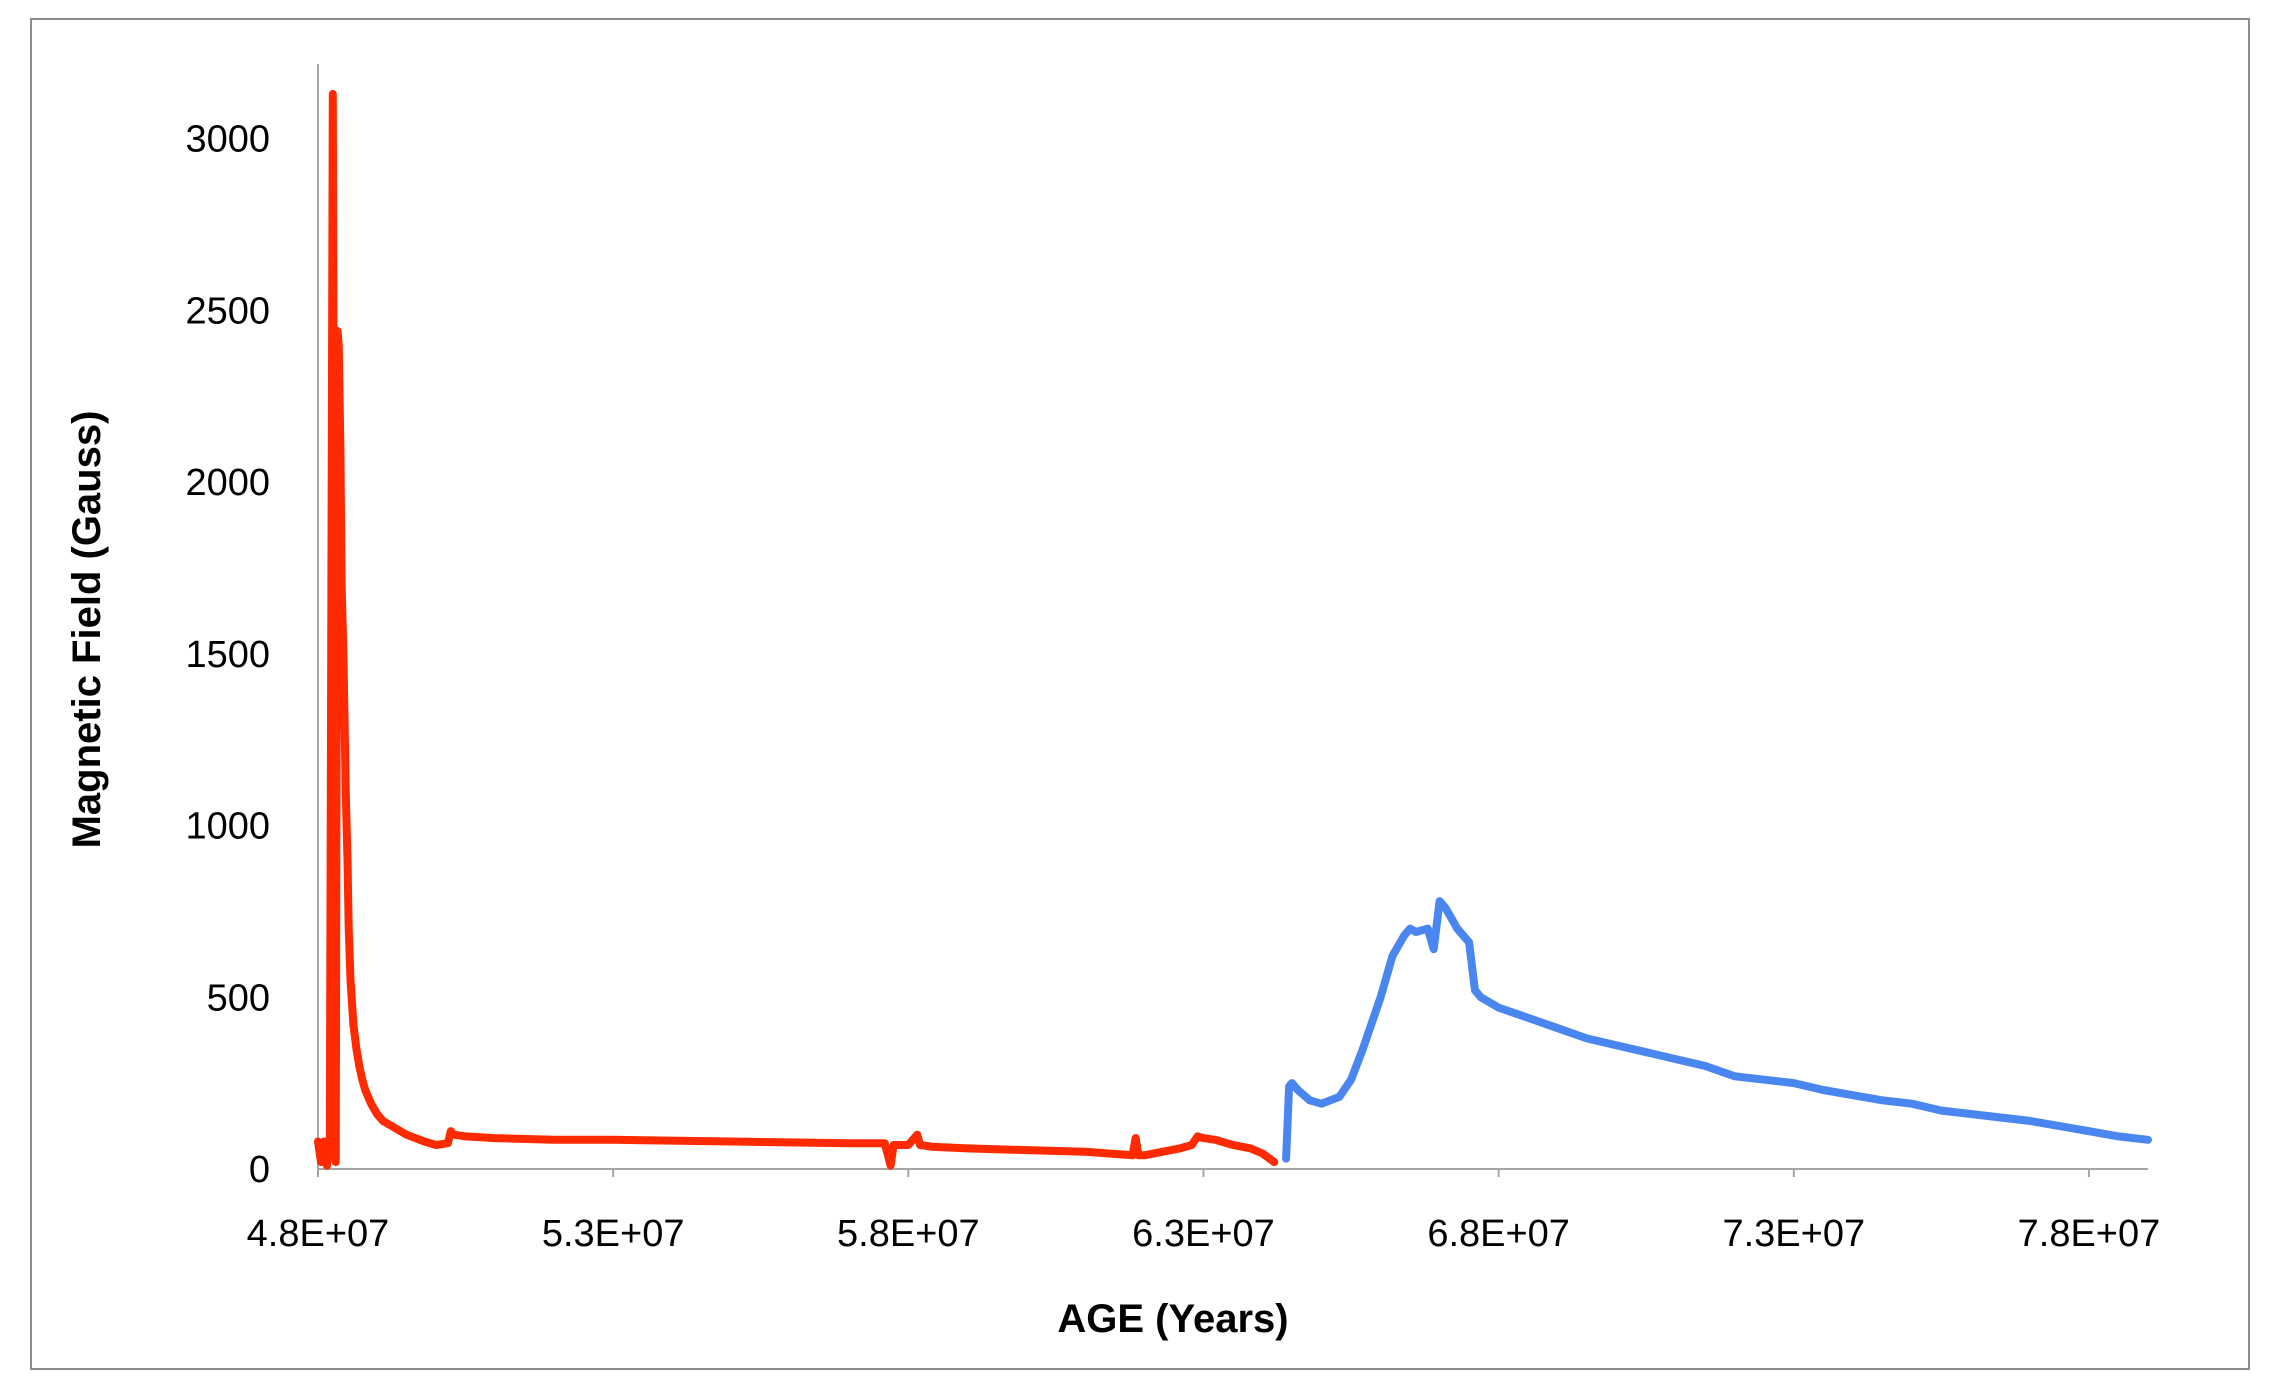 This screenshot has width=2279, height=1394. I want to click on y-tick-label: 1000, so click(227, 827).